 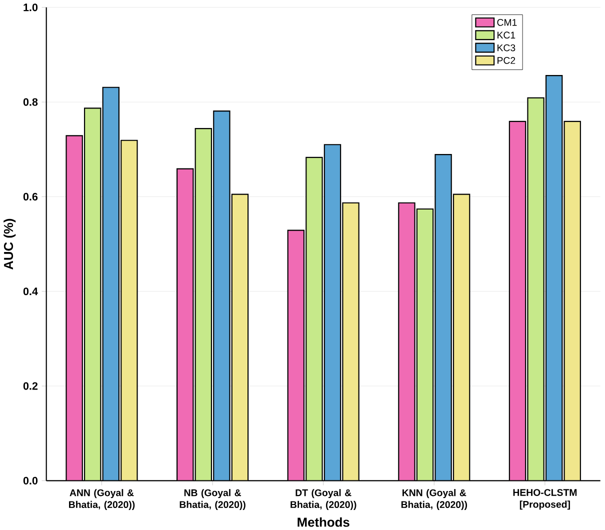 I want to click on x-tick-label: KNN (Goyal & Bhatia, (2020)), so click(x=434, y=499).